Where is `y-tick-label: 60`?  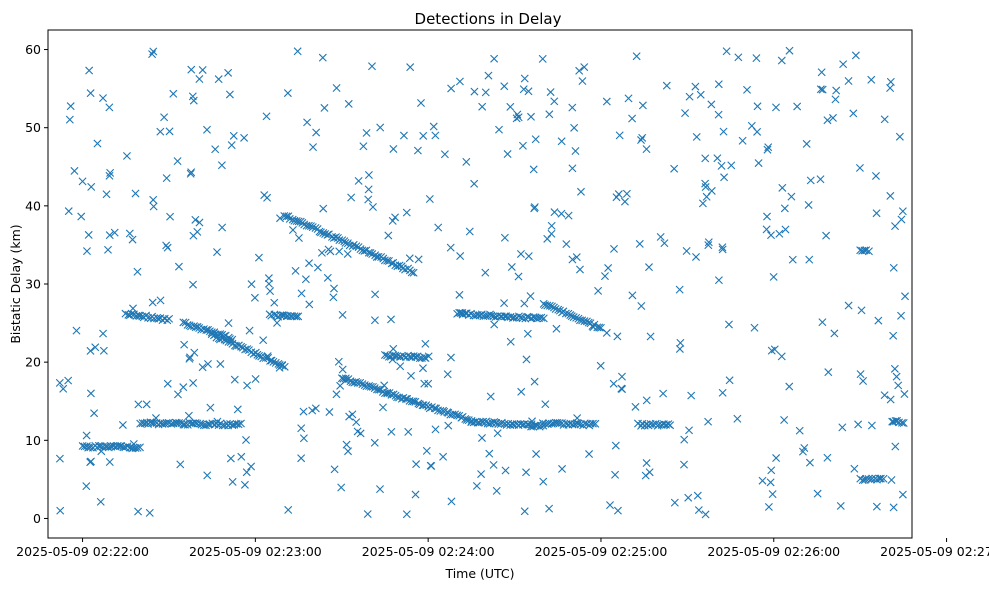
y-tick-label: 60 is located at coordinates (33, 49).